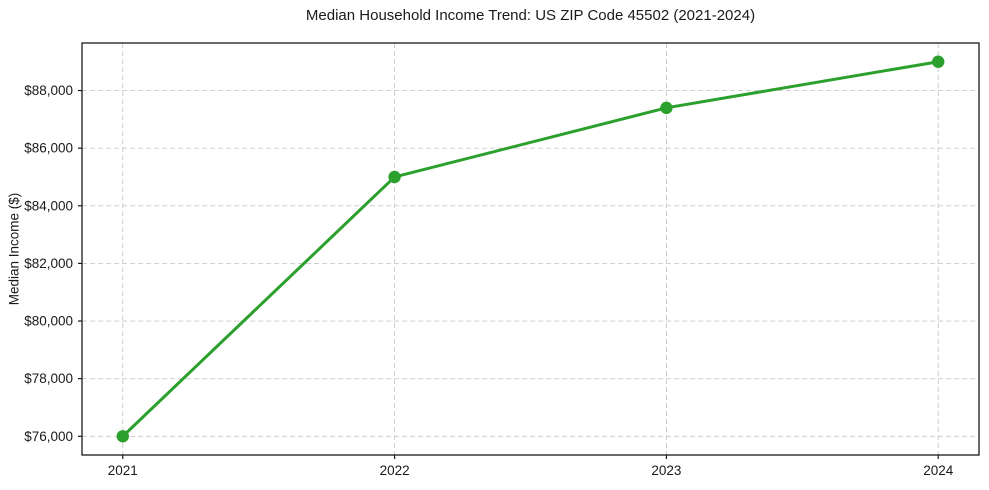  Describe the element at coordinates (48, 263) in the screenshot. I see `y-tick-label: $82,000` at that location.